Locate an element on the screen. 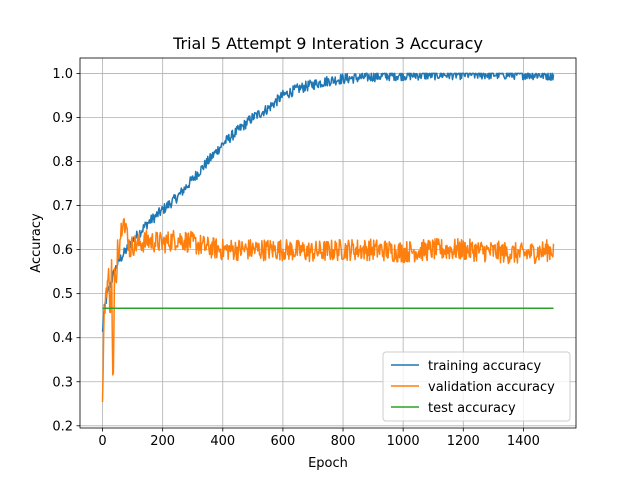 This screenshot has width=640, height=480. x-axis-label: Epoch is located at coordinates (328, 463).